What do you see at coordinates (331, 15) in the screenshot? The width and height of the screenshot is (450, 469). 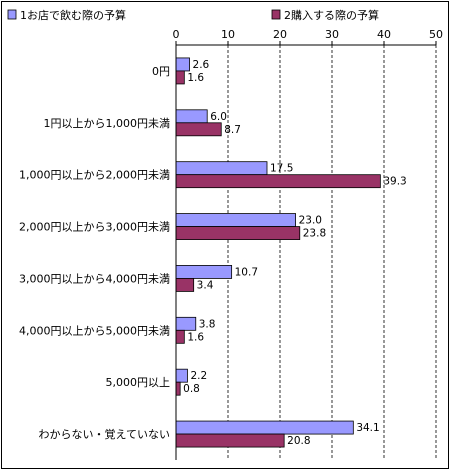 I see `legend-label-2: 2購入する際の予算` at bounding box center [331, 15].